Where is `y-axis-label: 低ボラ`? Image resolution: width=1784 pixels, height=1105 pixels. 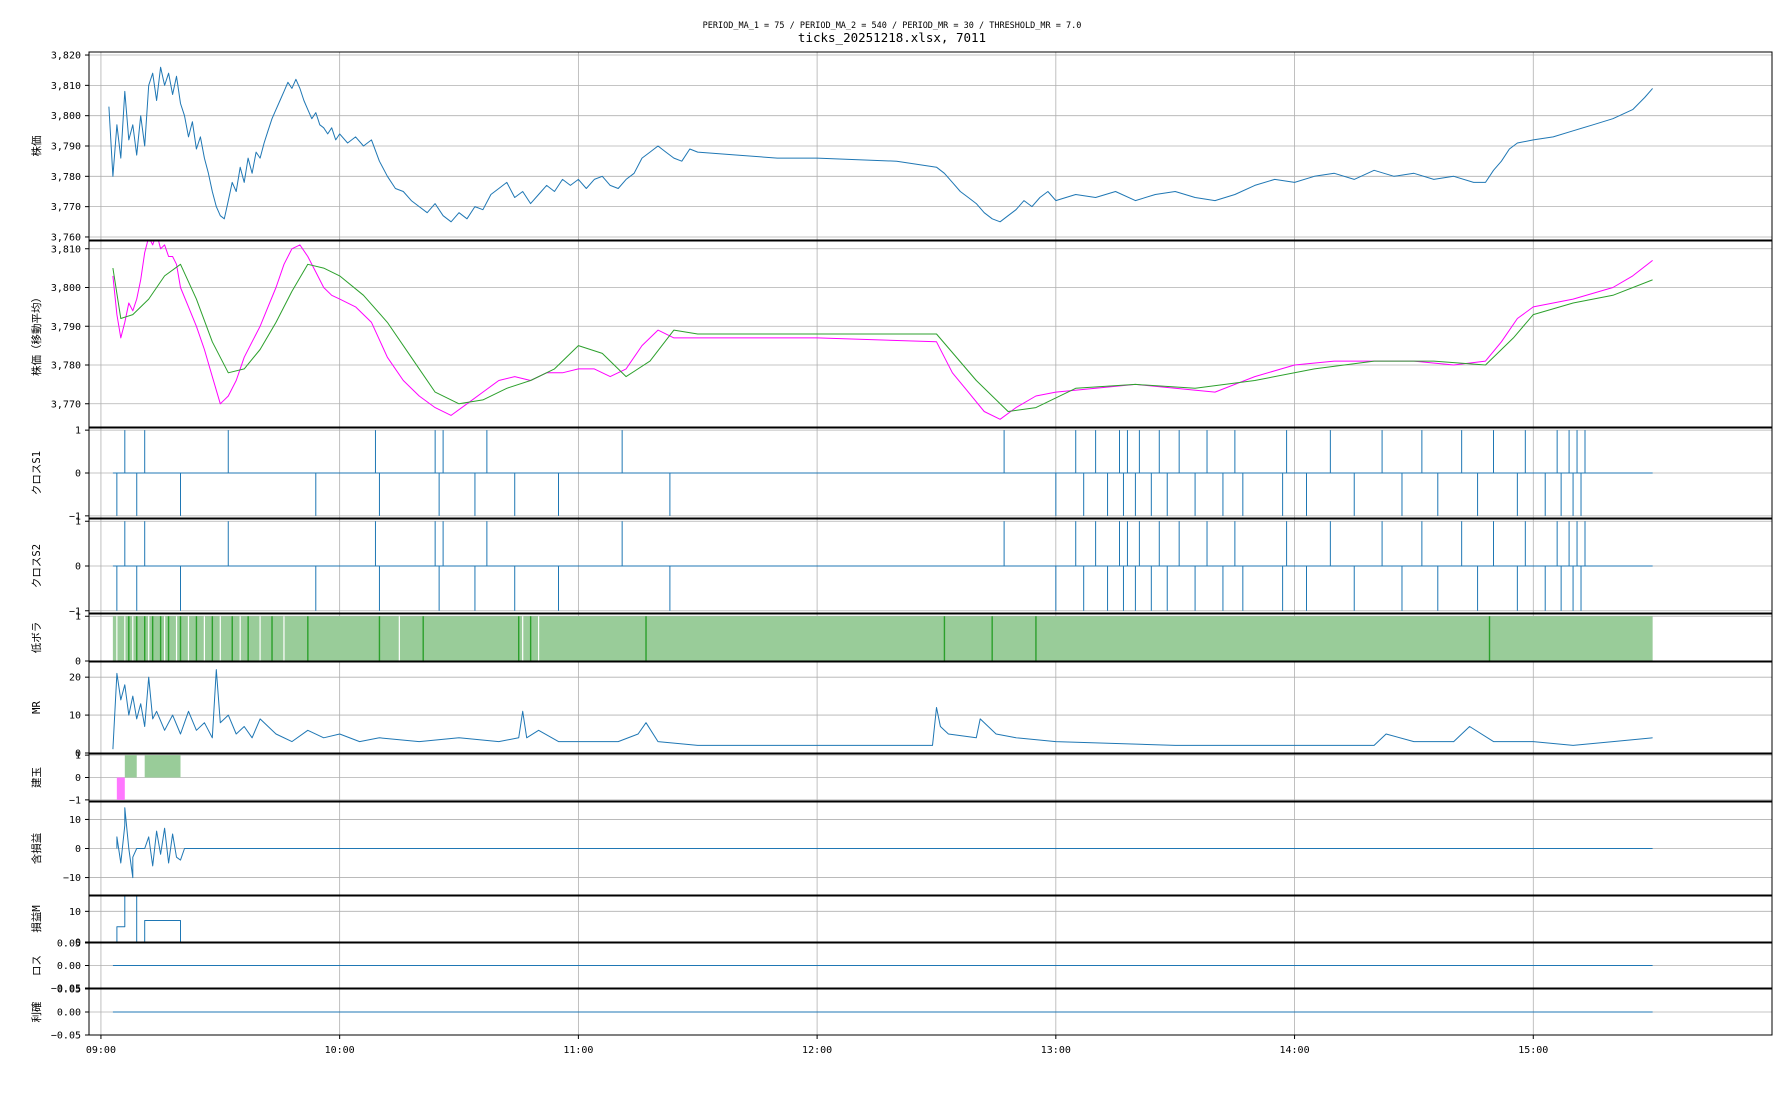 y-axis-label: 低ボラ is located at coordinates (36, 638).